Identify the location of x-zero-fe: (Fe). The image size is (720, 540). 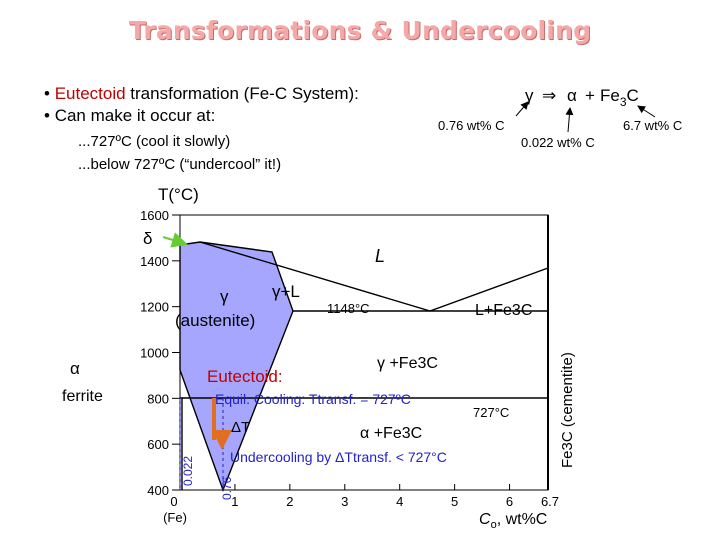
(175, 517).